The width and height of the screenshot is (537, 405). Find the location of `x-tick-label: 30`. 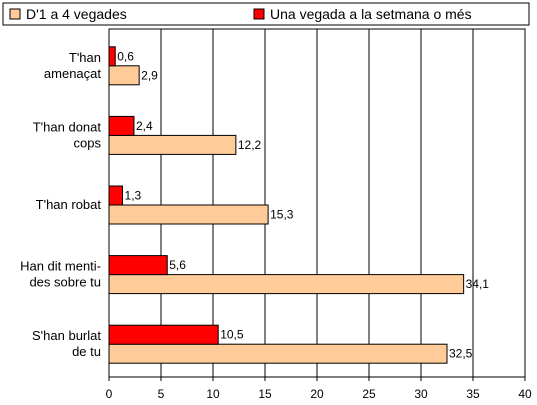

x-tick-label: 30 is located at coordinates (421, 394).